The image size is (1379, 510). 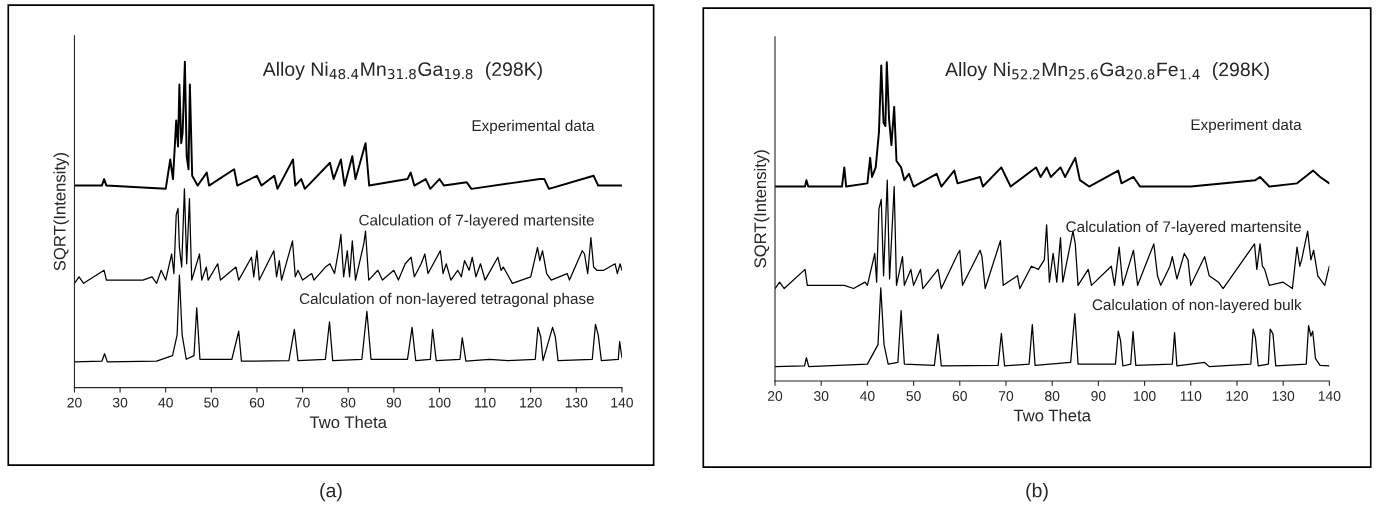 What do you see at coordinates (446, 300) in the screenshot?
I see `series-label: Calculation of non-layered tetragonal phase` at bounding box center [446, 300].